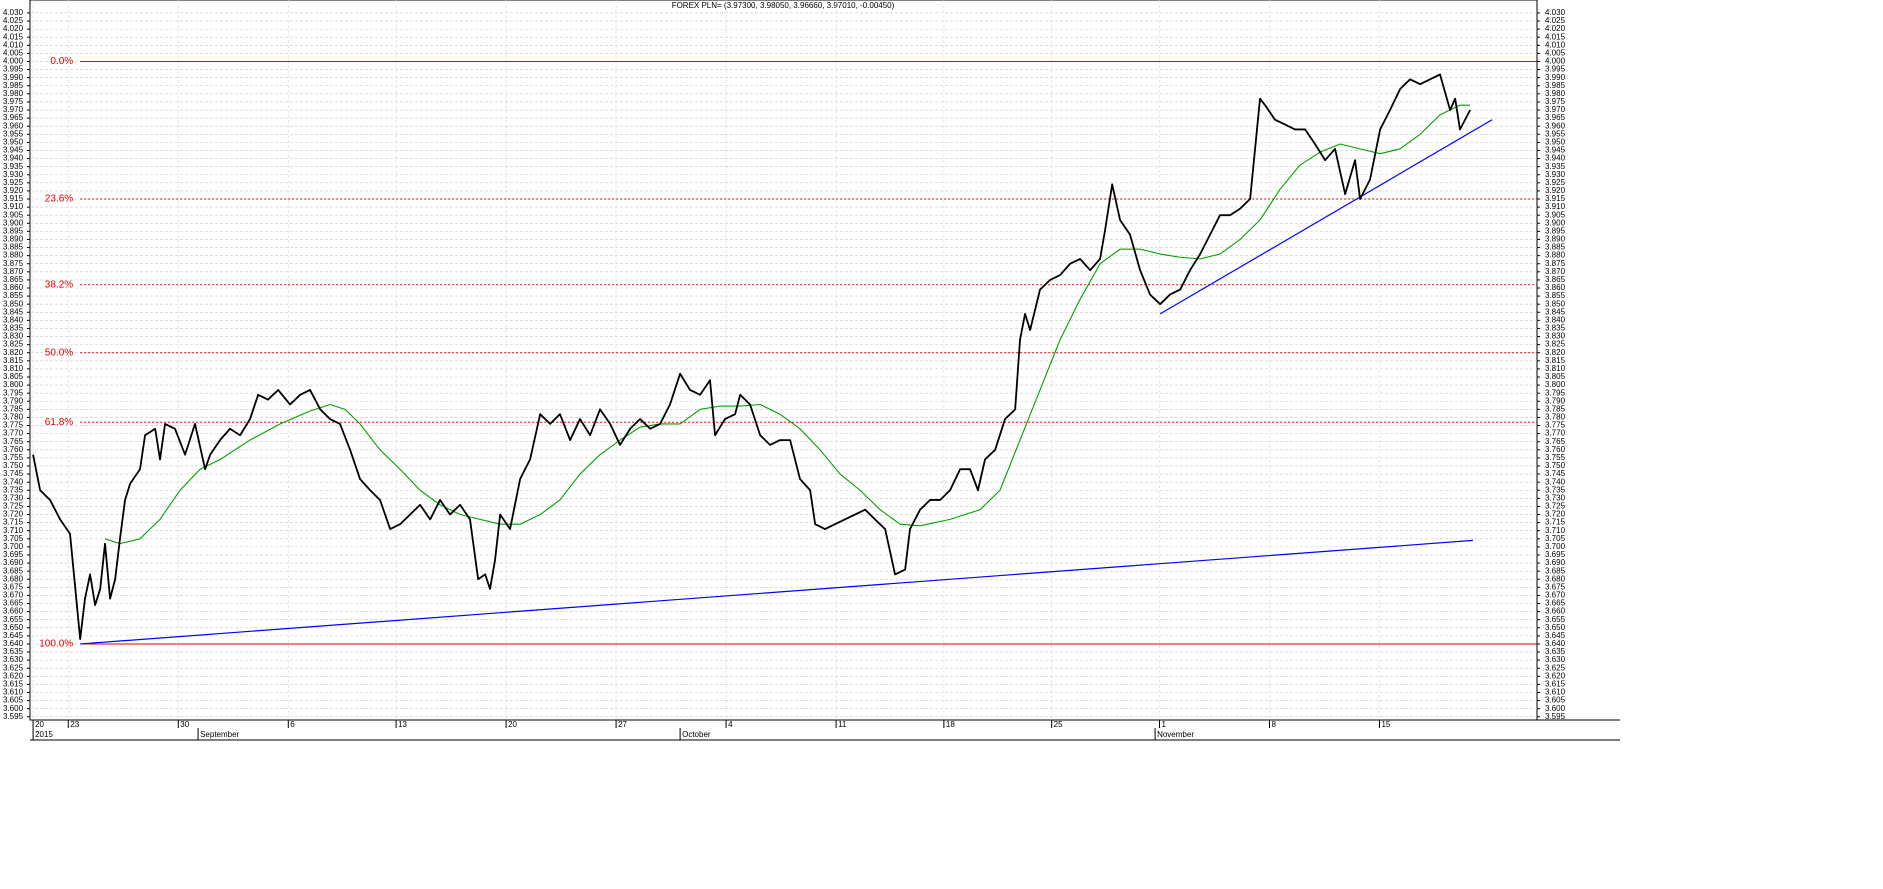  Describe the element at coordinates (59, 422) in the screenshot. I see `fib-label: 61.8%` at that location.